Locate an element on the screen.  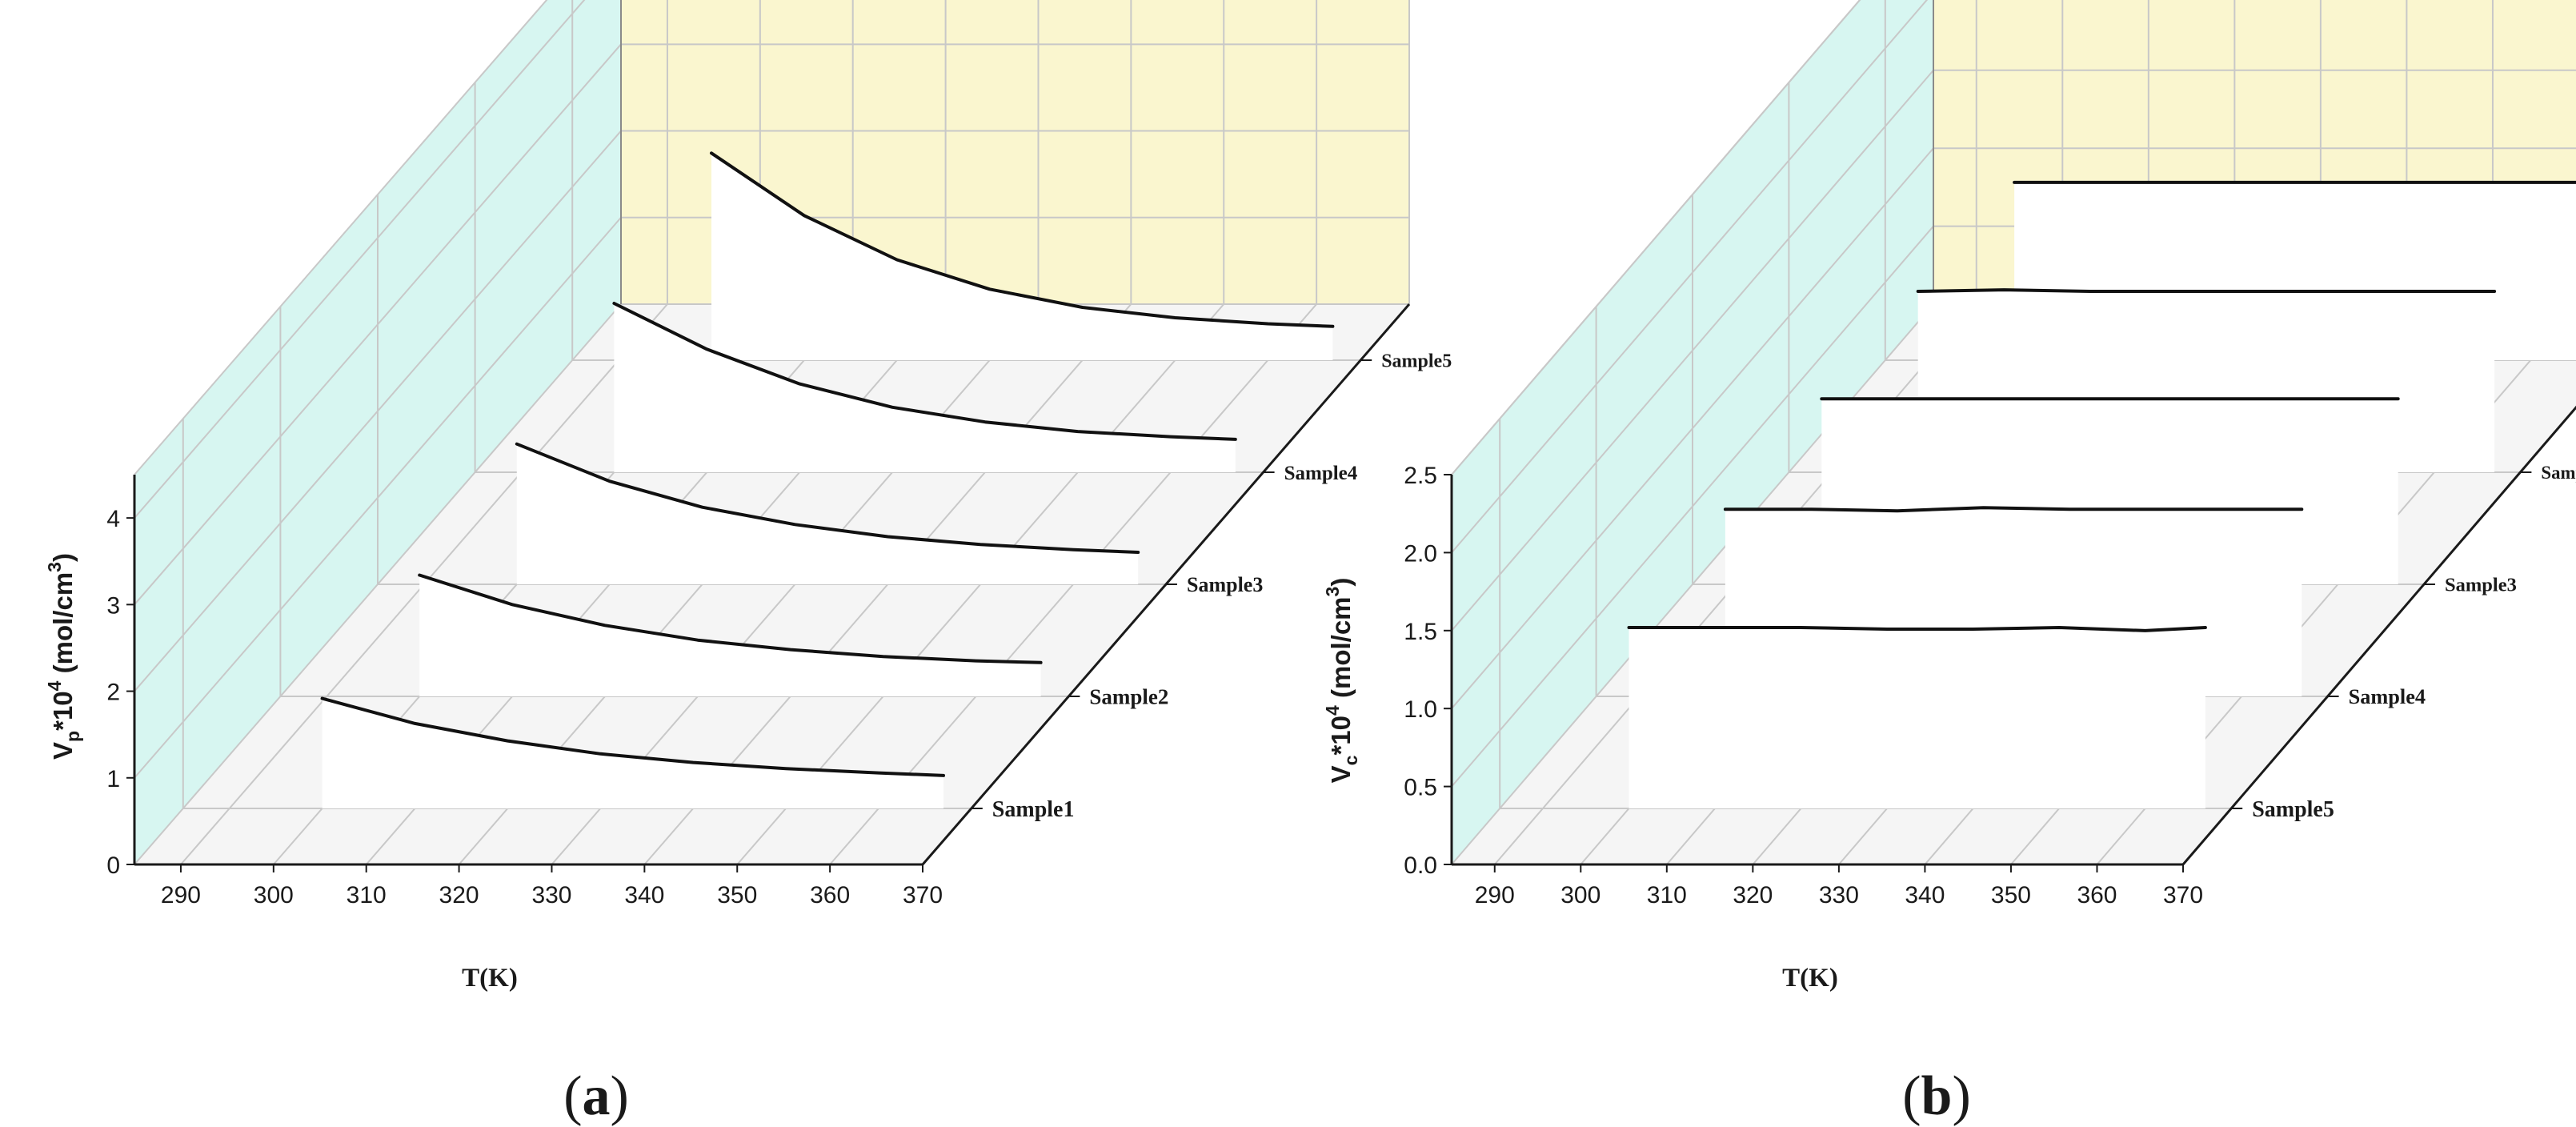
panel-b-label: (b) is located at coordinates (1936, 1096).